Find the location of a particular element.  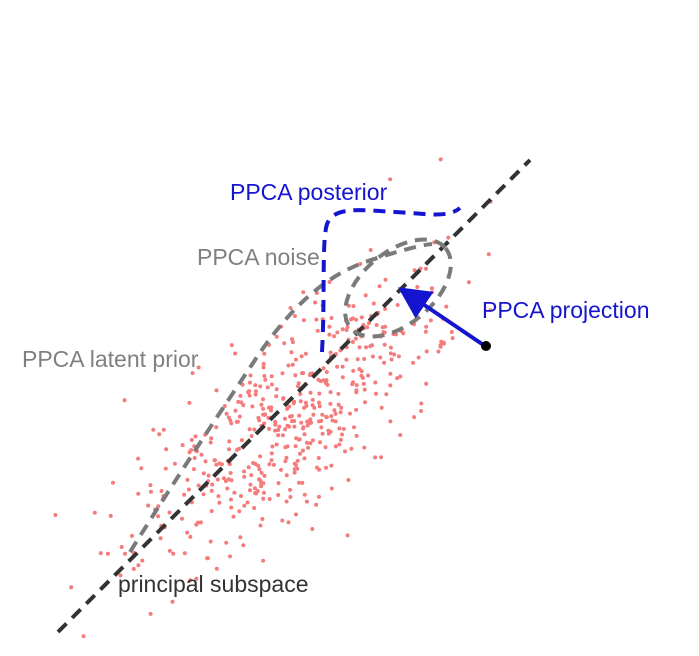

noise-ellipse is located at coordinates (398, 288).